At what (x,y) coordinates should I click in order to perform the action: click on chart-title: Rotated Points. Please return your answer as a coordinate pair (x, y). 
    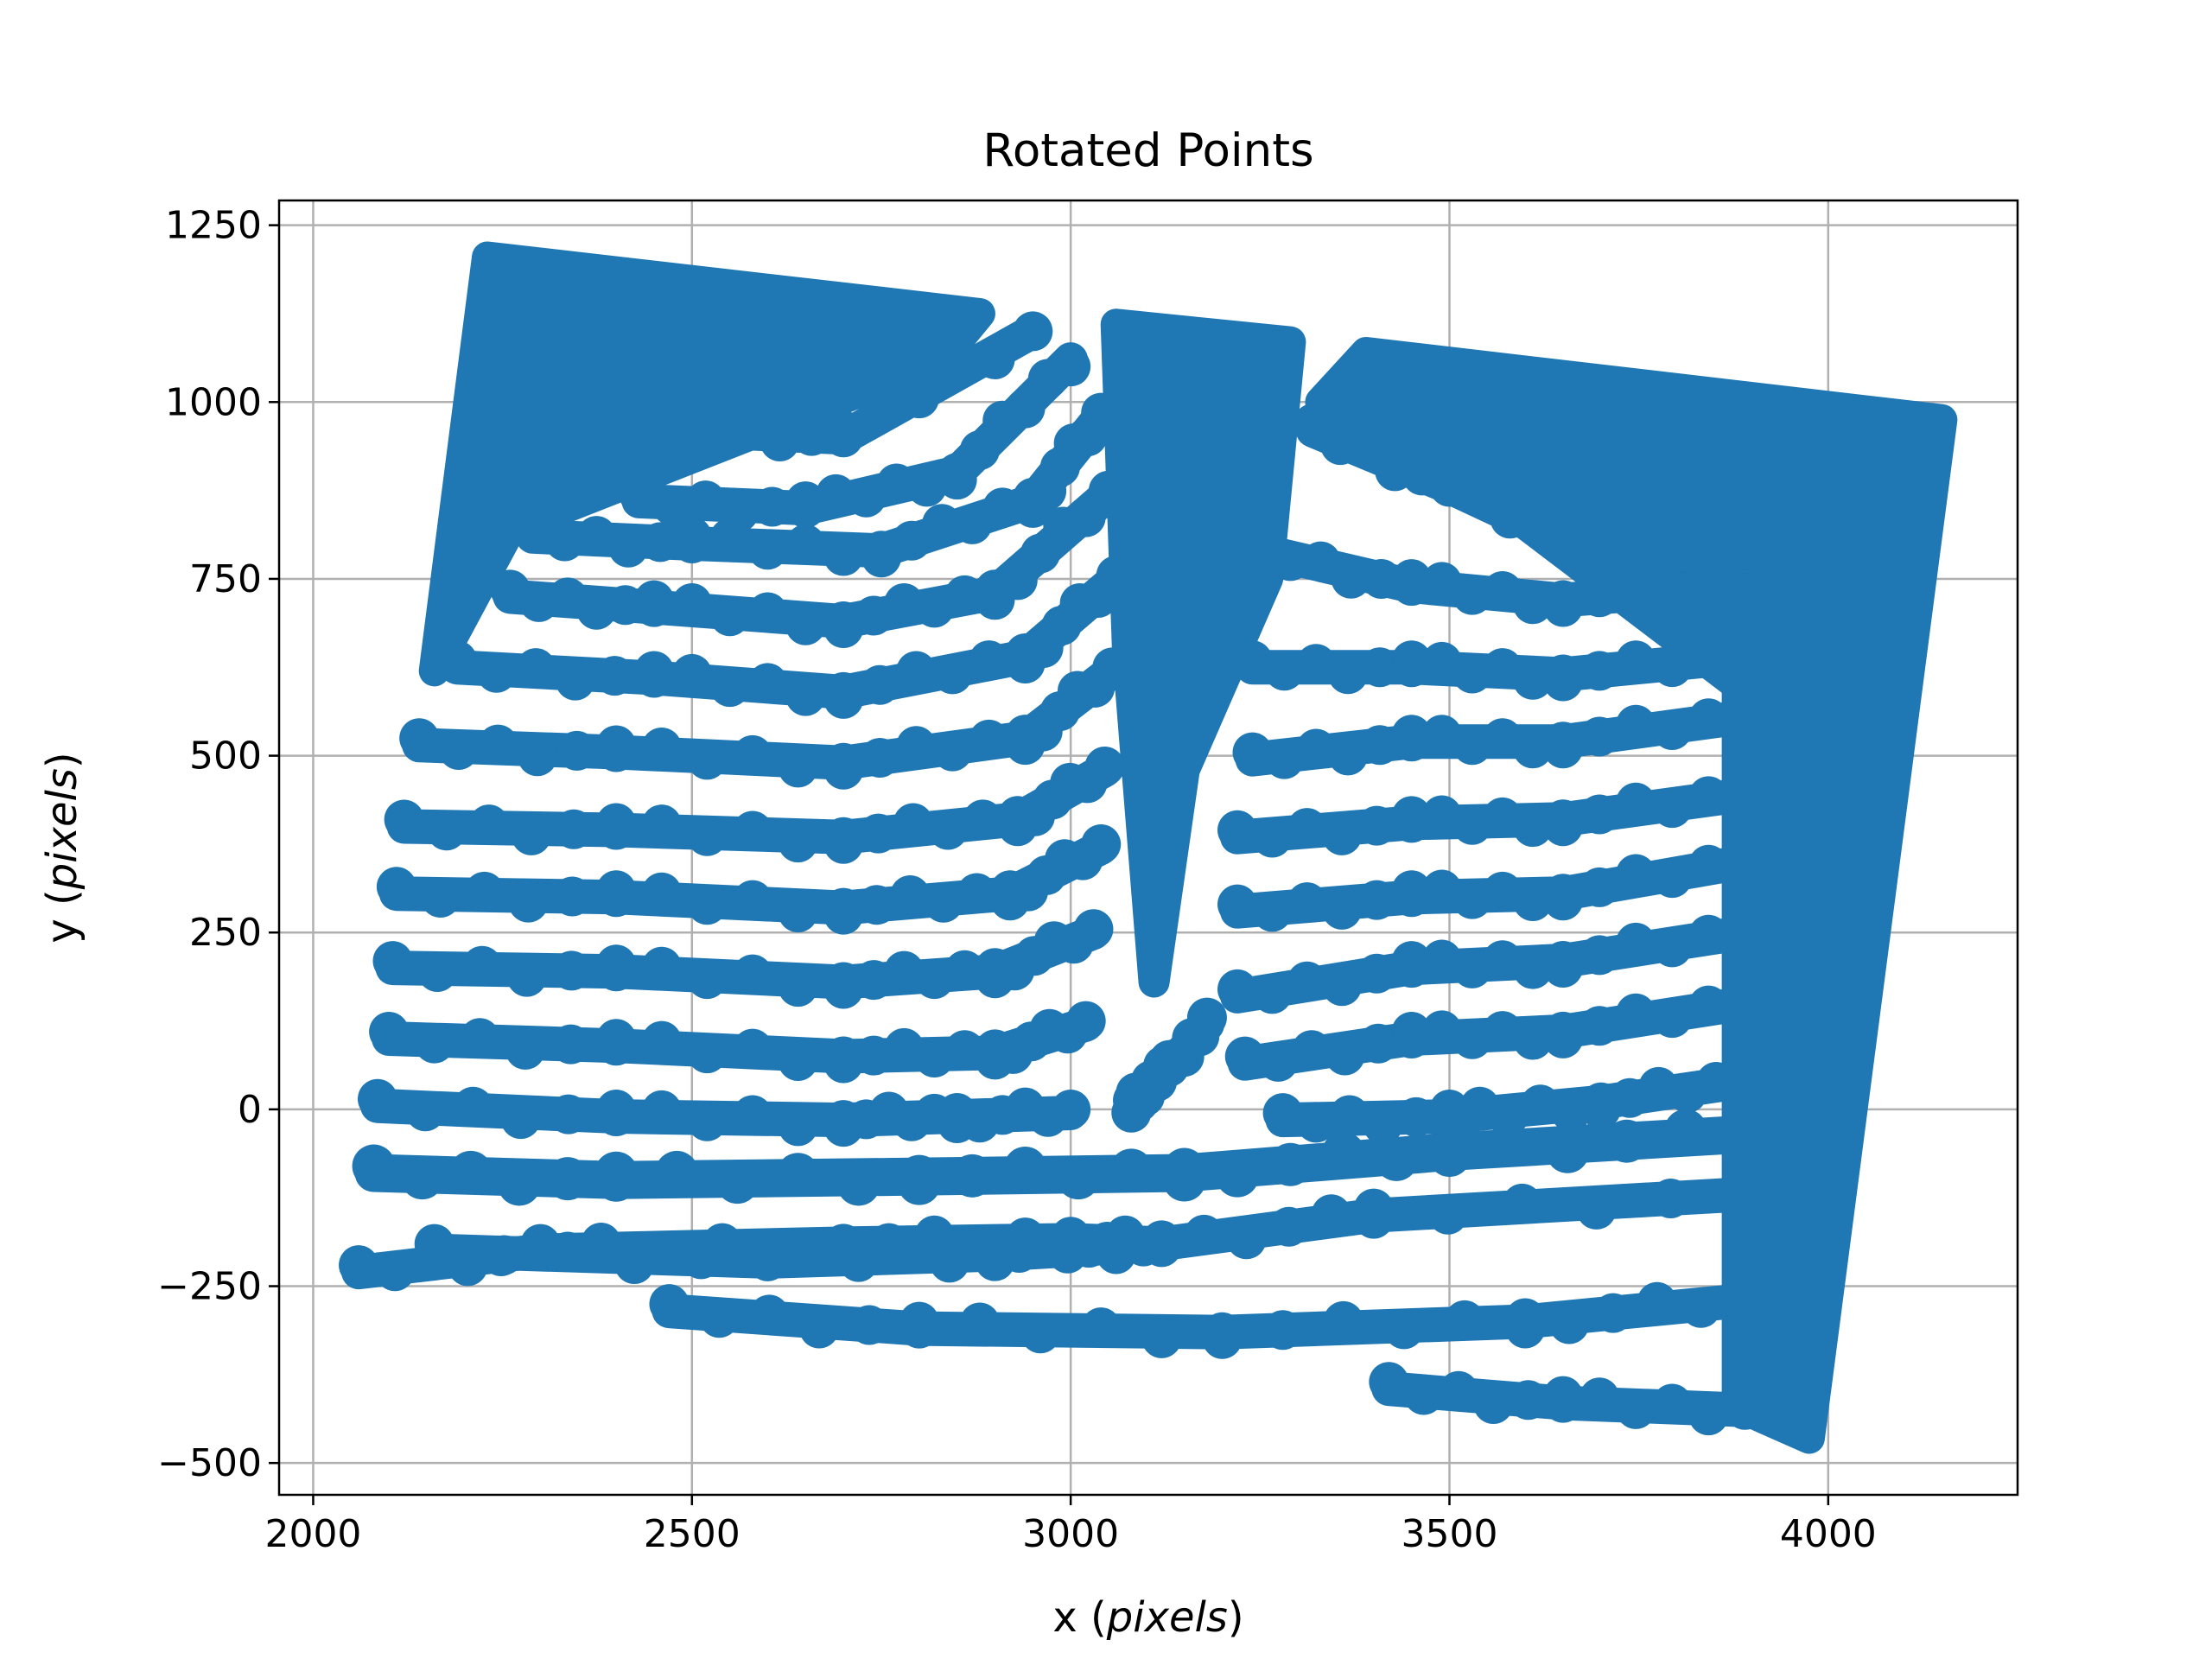
    Looking at the image, I should click on (1147, 150).